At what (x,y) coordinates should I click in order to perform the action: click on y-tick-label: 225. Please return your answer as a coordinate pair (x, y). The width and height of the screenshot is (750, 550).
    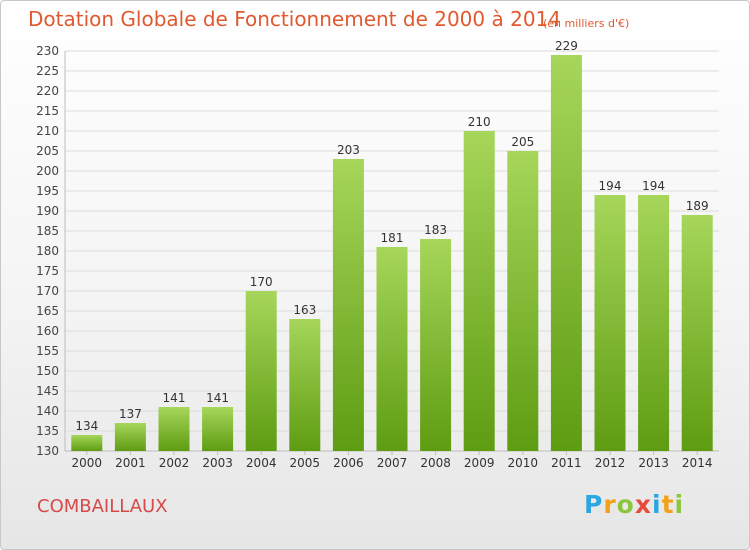
    Looking at the image, I should click on (47, 71).